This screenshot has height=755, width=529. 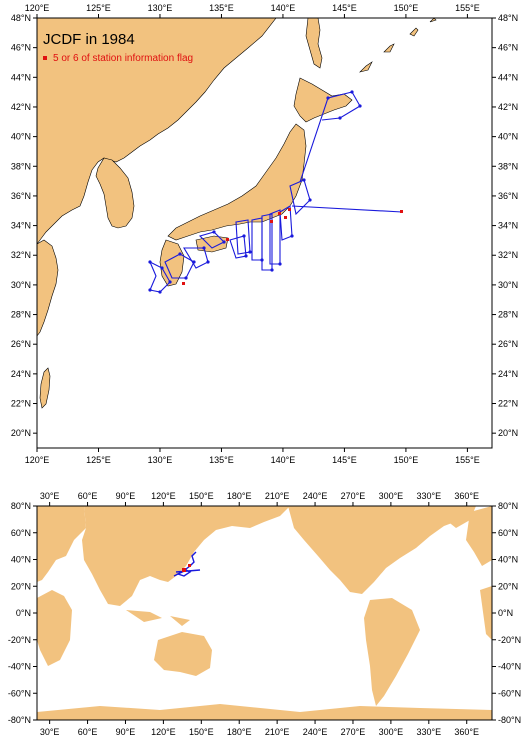 What do you see at coordinates (509, 640) in the screenshot?
I see `global-lat-label-right: -20°N` at bounding box center [509, 640].